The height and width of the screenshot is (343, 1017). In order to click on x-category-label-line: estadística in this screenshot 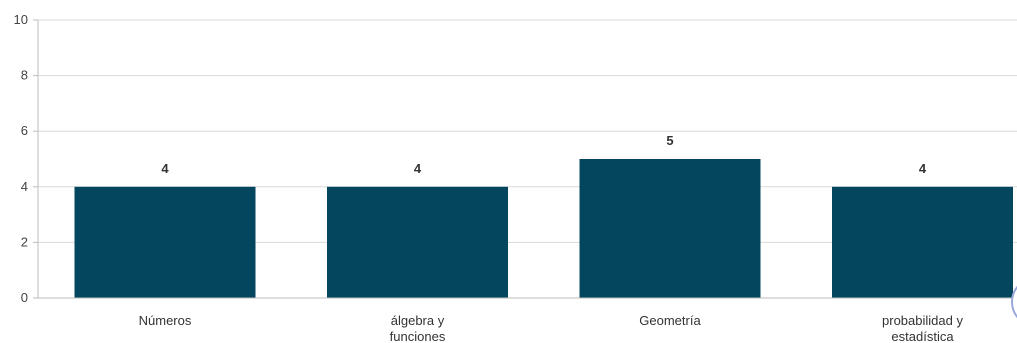, I will do `click(922, 336)`.